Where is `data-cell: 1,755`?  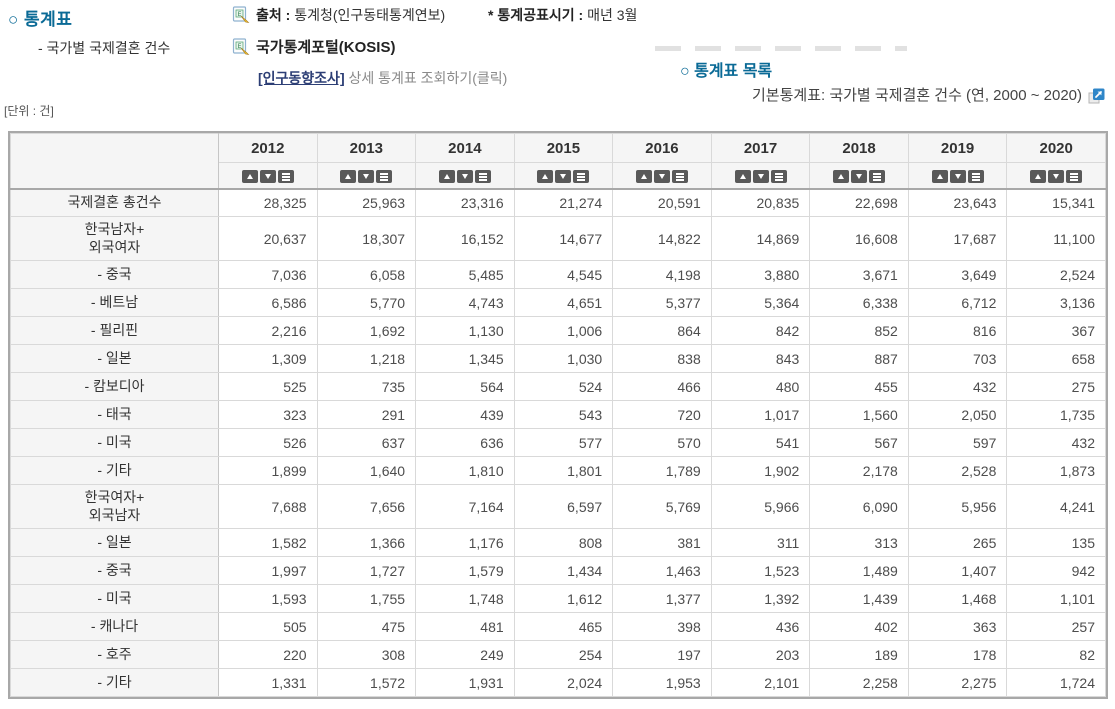 data-cell: 1,755 is located at coordinates (366, 598).